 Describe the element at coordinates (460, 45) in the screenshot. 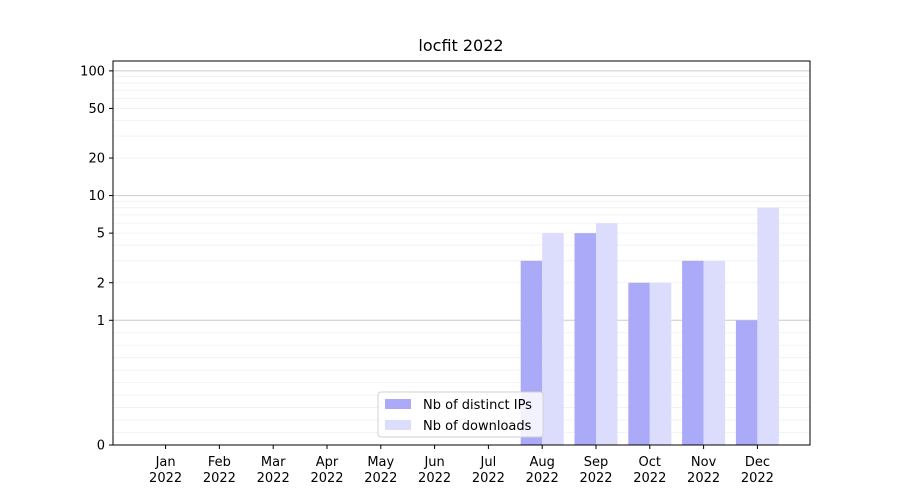

I see `chart-title: locfit 2022` at that location.